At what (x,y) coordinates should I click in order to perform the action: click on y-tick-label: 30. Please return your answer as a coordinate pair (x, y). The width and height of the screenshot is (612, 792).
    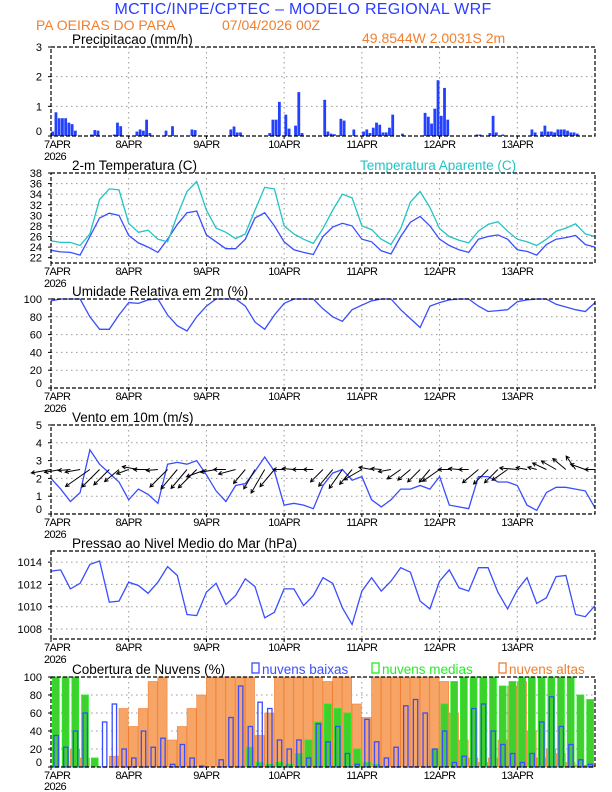
    Looking at the image, I should click on (36, 216).